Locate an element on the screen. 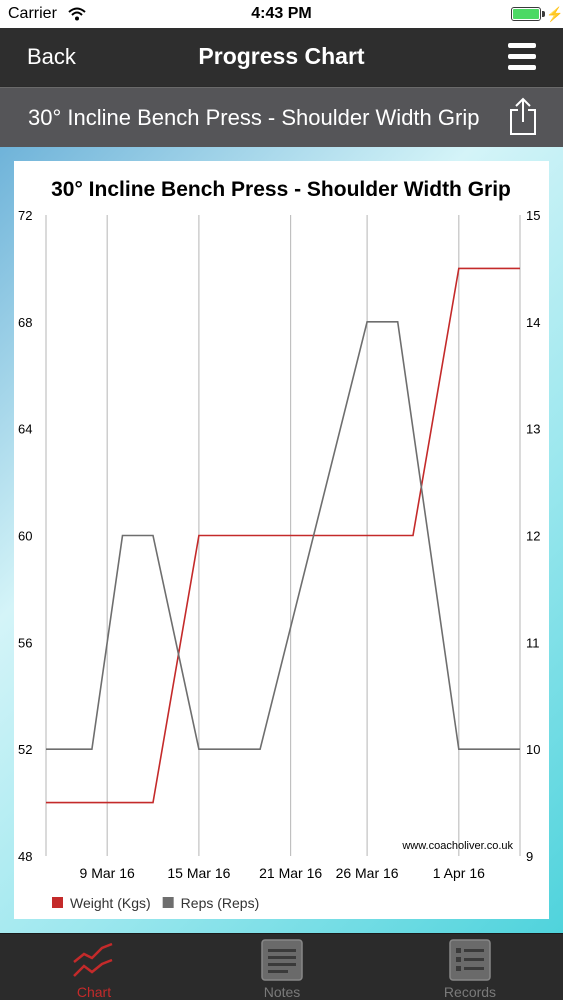 The height and width of the screenshot is (1000, 563). x-tick-label: 9 Mar 16 is located at coordinates (107, 873).